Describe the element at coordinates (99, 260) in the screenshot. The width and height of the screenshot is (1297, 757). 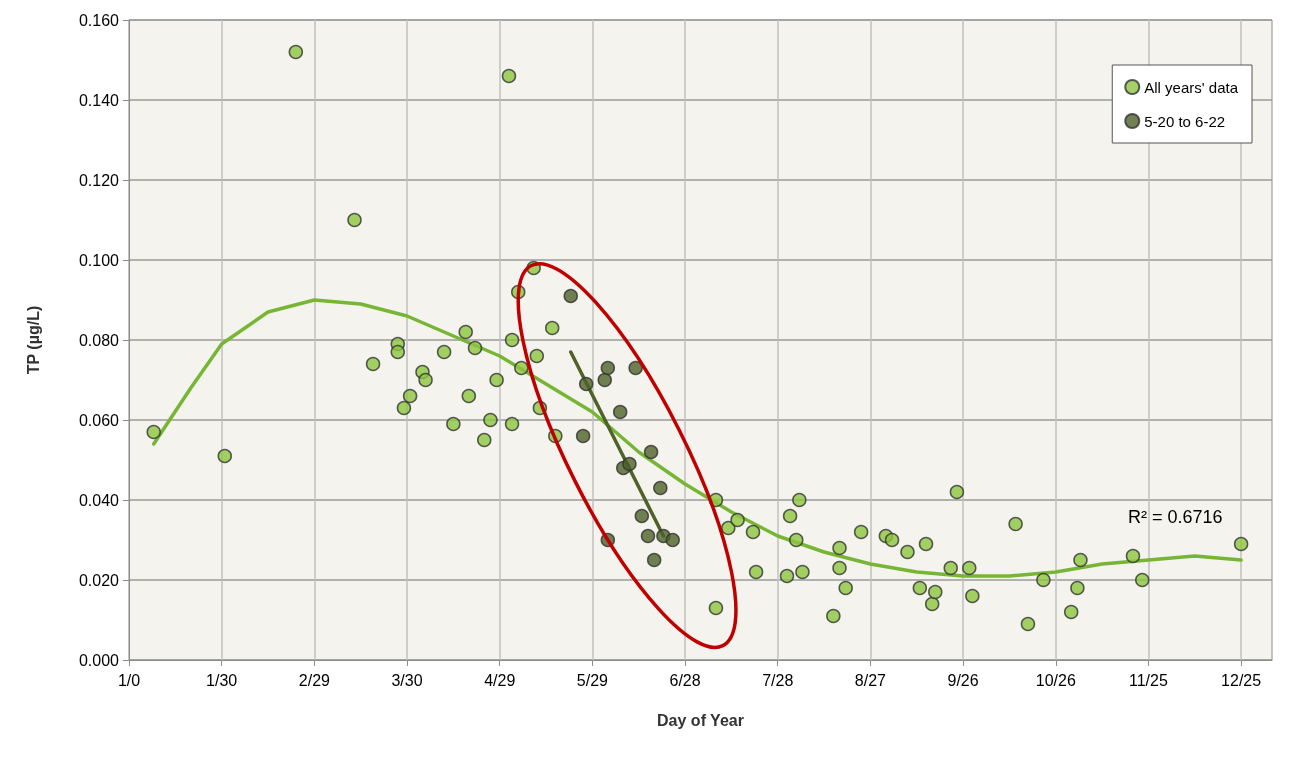
I see `y-tick-label: 0.100` at that location.